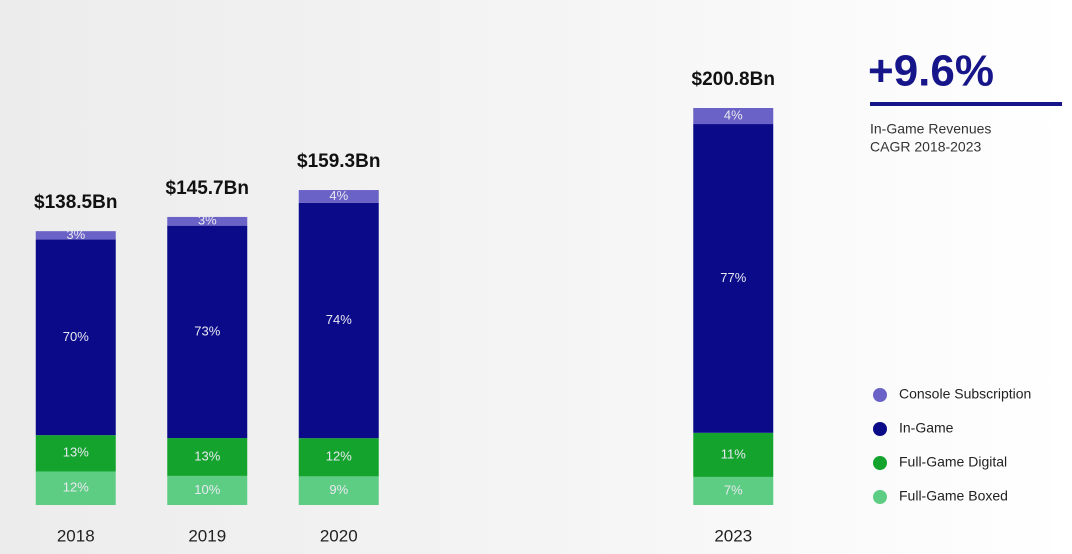 The width and height of the screenshot is (1072, 554). What do you see at coordinates (926, 147) in the screenshot?
I see `callout-text: CAGR 2018-2023` at bounding box center [926, 147].